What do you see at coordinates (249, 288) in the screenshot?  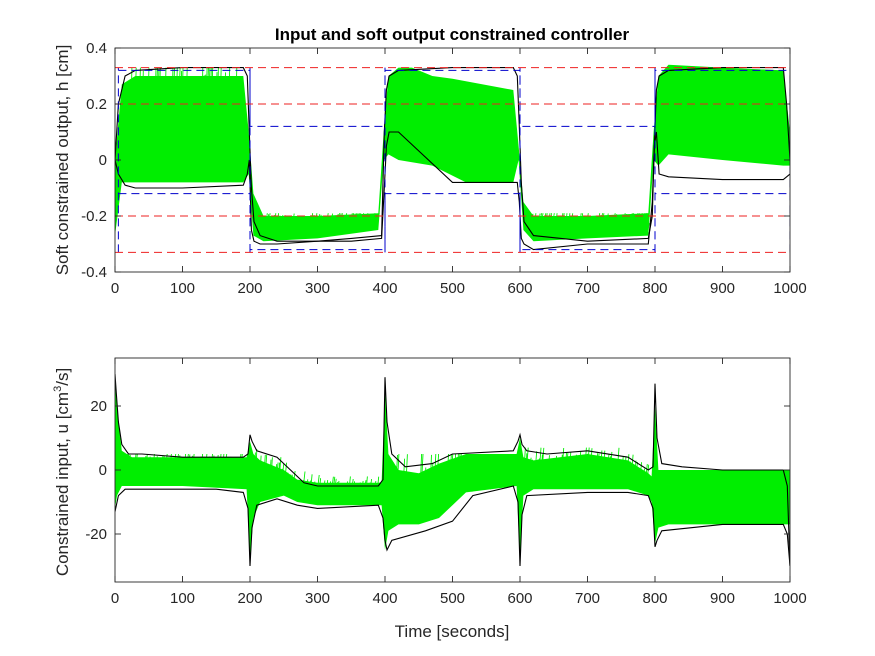 I see `top-xtick-label: 200` at bounding box center [249, 288].